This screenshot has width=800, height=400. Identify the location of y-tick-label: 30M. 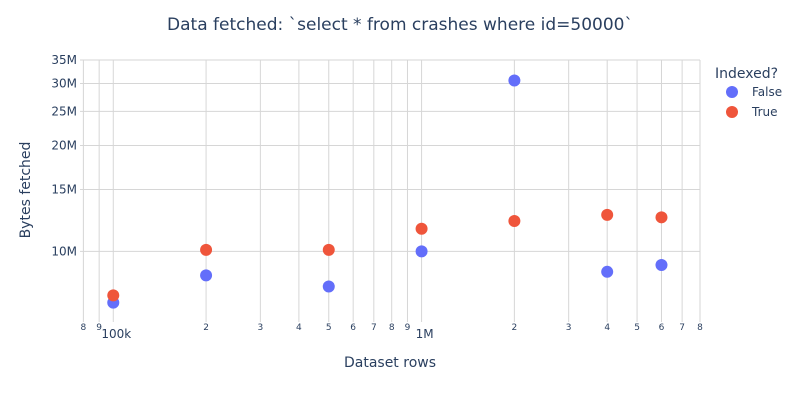
(64, 84).